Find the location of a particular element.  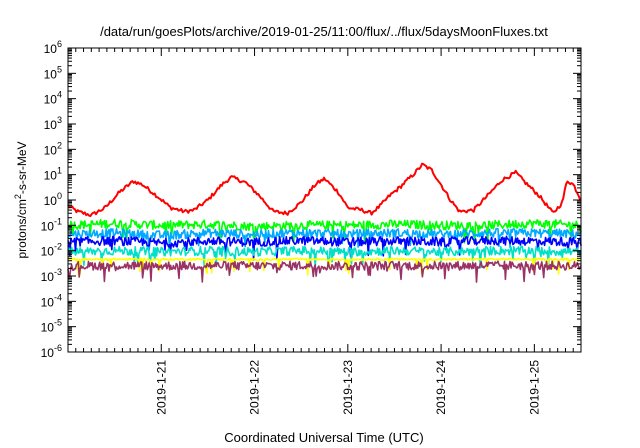

x-tick-label: 2019-1-21 is located at coordinates (161, 387).